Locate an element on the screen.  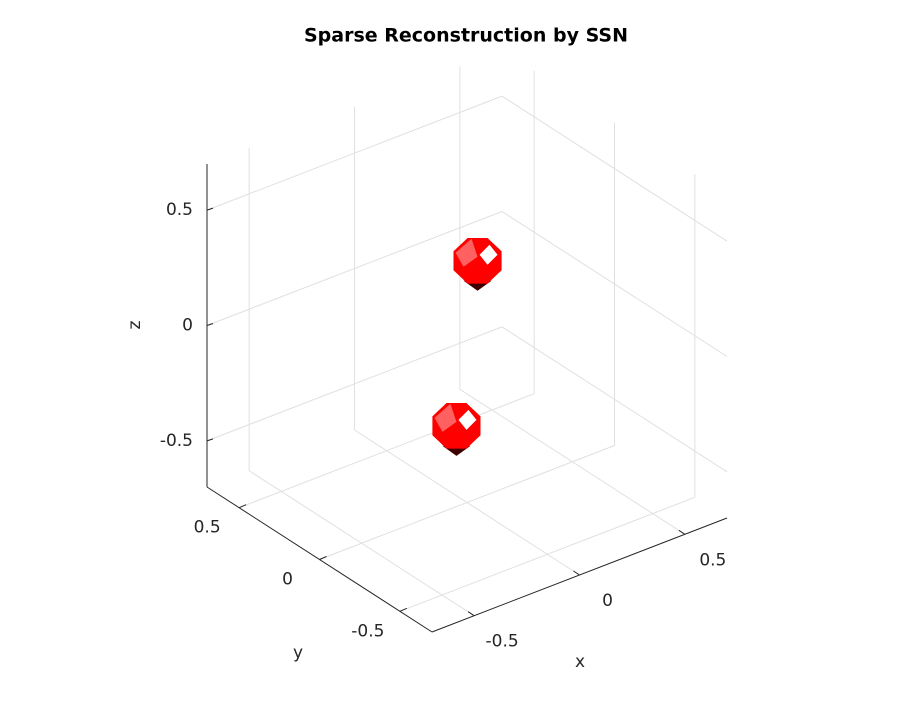
y-tick-label: 0.5 is located at coordinates (207, 528).